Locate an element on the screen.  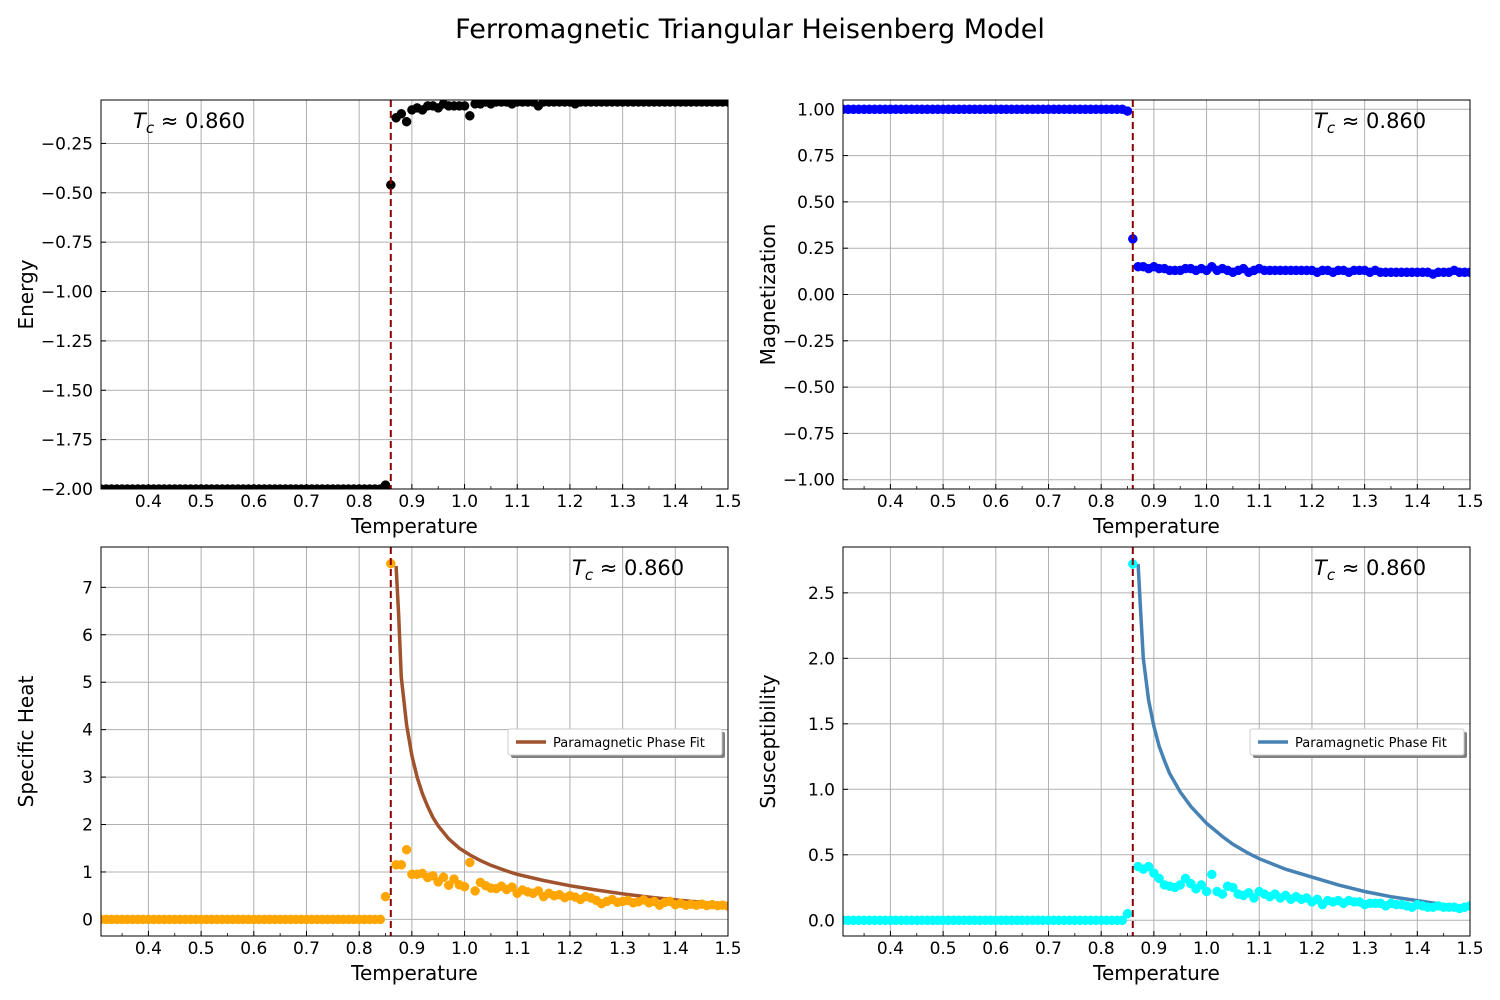
y-tick-label: 2.0 is located at coordinates (821, 659).